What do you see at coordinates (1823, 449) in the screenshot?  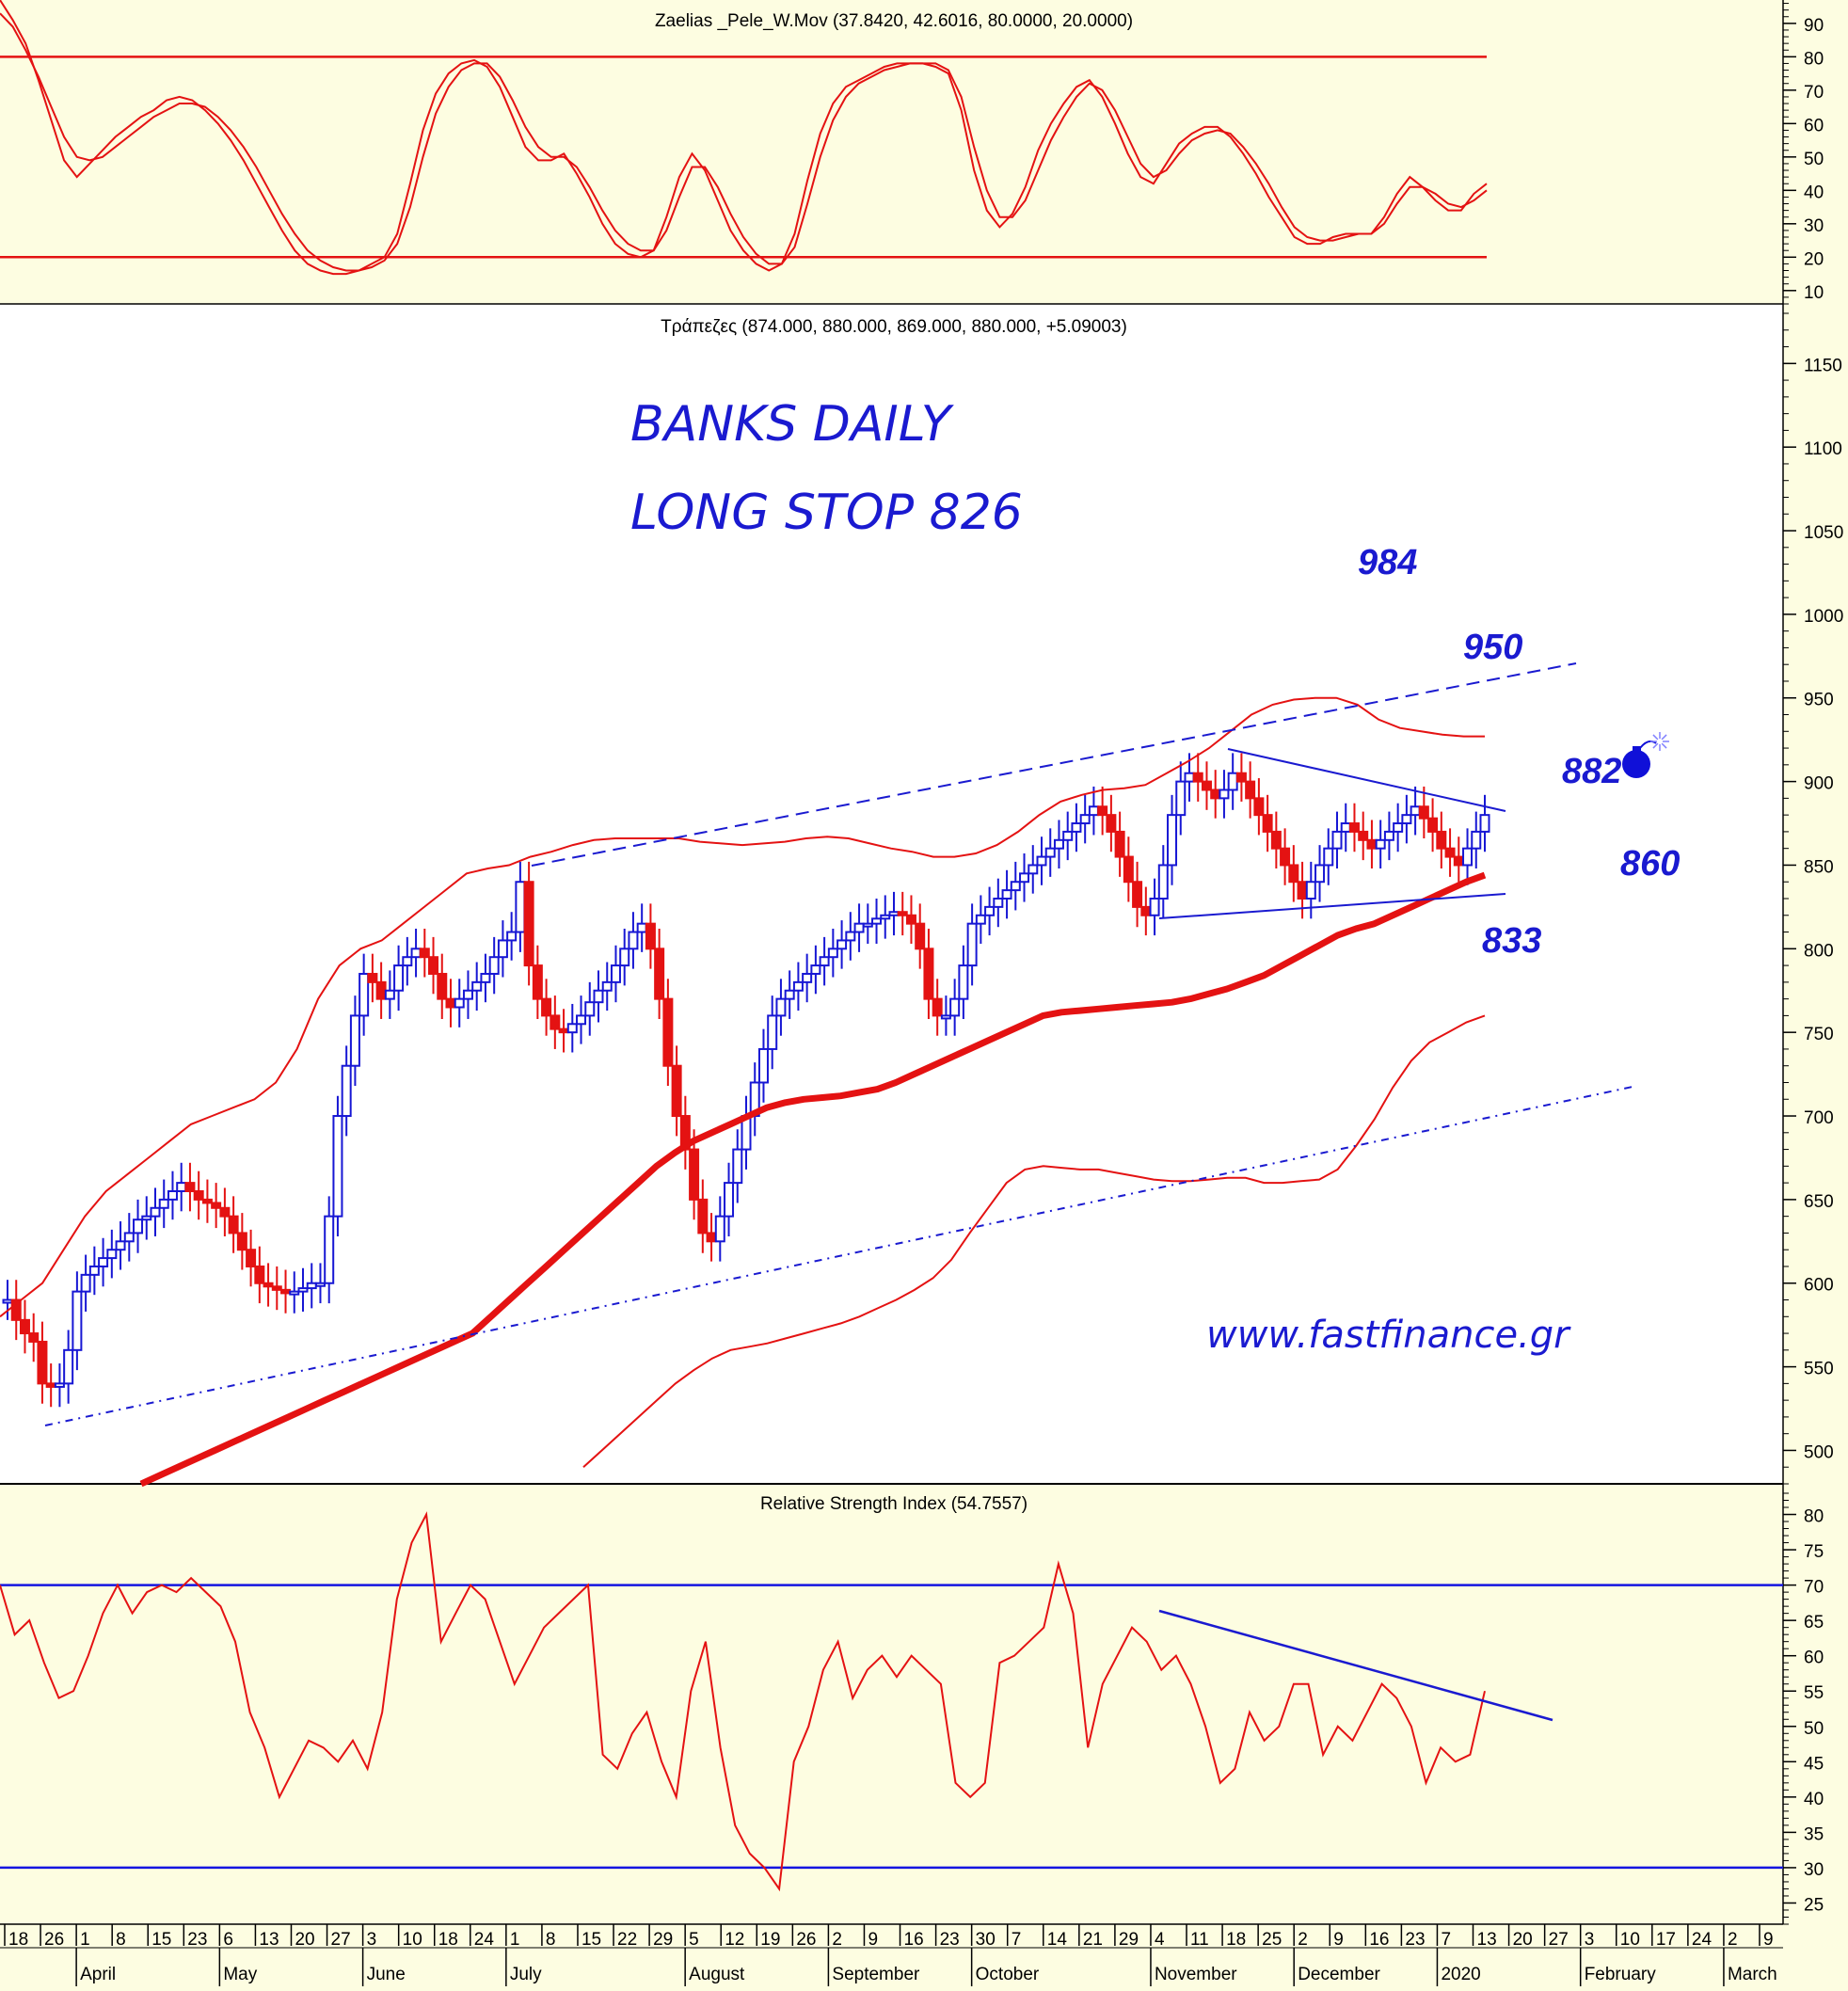 I see `y-tick-label: 1100` at bounding box center [1823, 449].